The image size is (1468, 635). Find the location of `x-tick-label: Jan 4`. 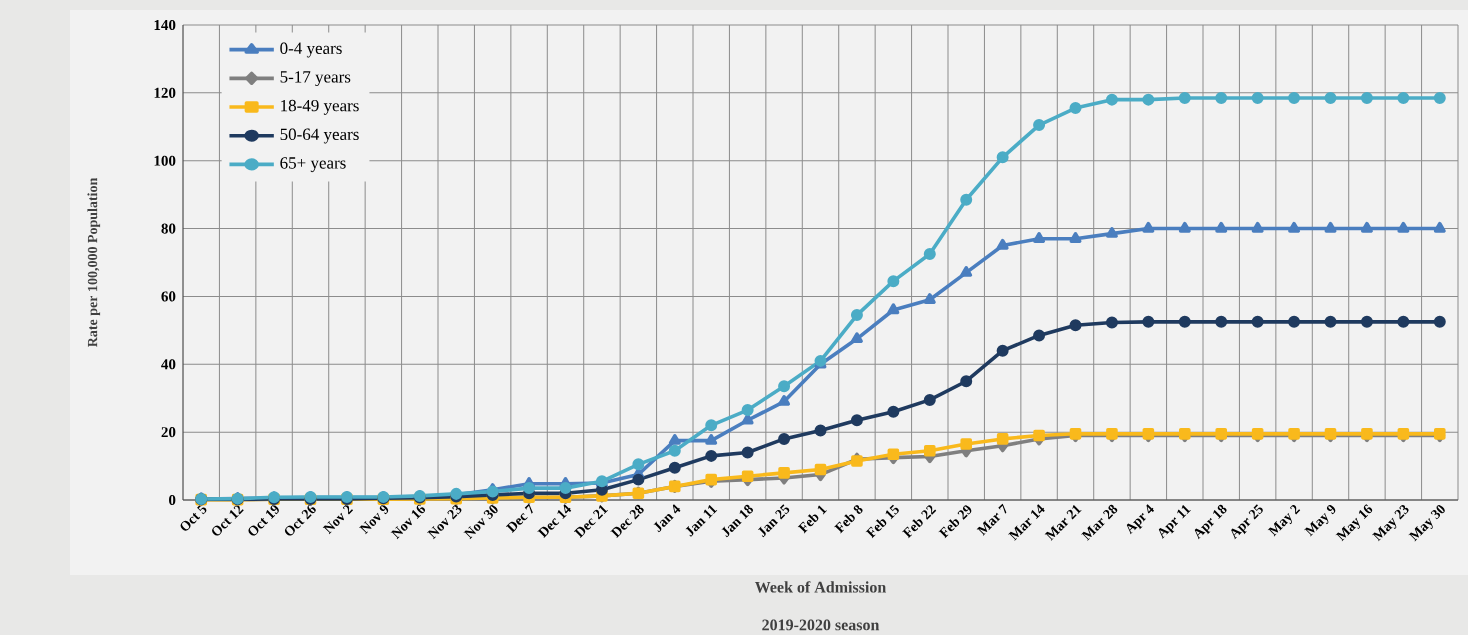

x-tick-label: Jan 4 is located at coordinates (667, 518).